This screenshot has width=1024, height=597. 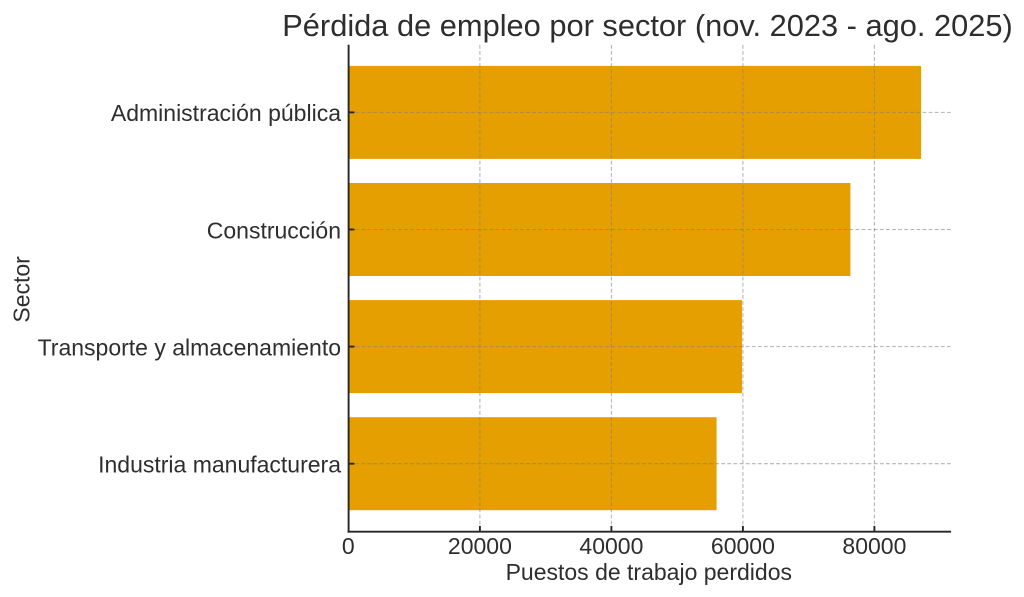 What do you see at coordinates (274, 230) in the screenshot?
I see `svg-text: Construcción` at bounding box center [274, 230].